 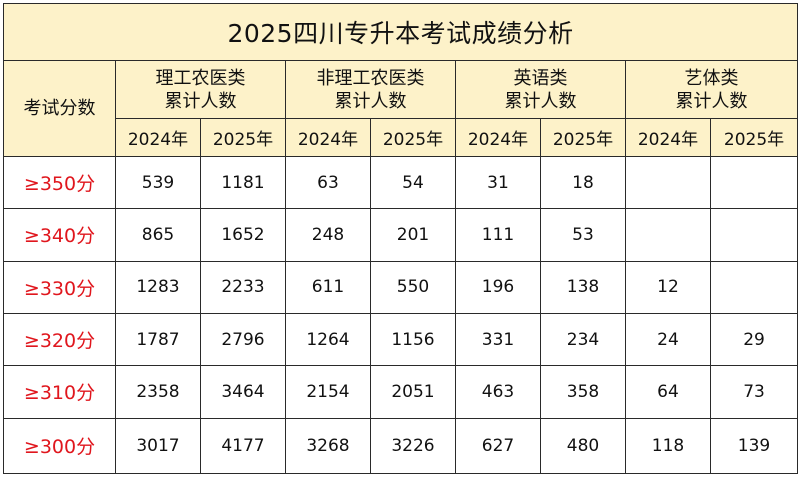 What do you see at coordinates (583, 287) in the screenshot?
I see `table-cell: 138` at bounding box center [583, 287].